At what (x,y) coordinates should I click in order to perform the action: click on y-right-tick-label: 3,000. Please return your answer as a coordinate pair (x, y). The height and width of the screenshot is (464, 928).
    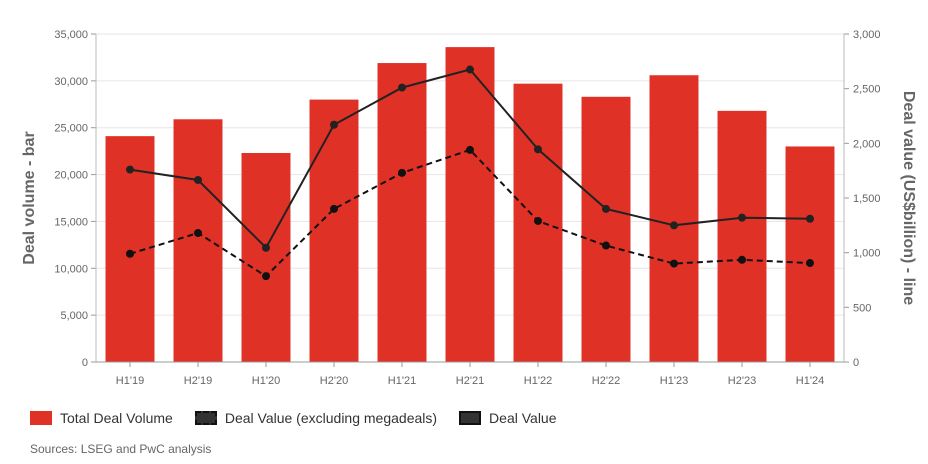
    Looking at the image, I should click on (867, 35).